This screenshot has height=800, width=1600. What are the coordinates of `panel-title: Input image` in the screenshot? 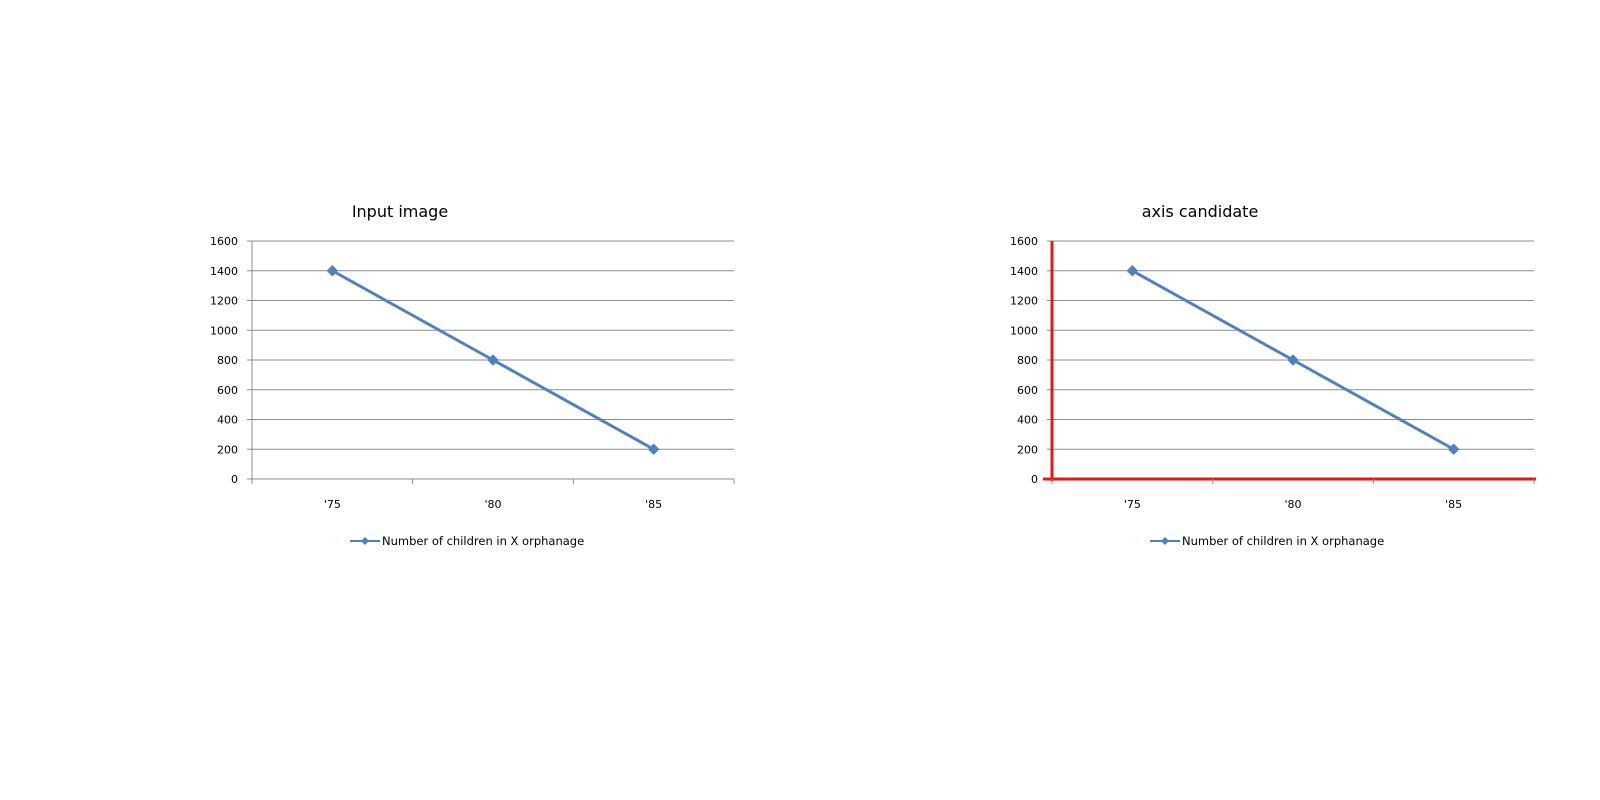 It's located at (400, 211).